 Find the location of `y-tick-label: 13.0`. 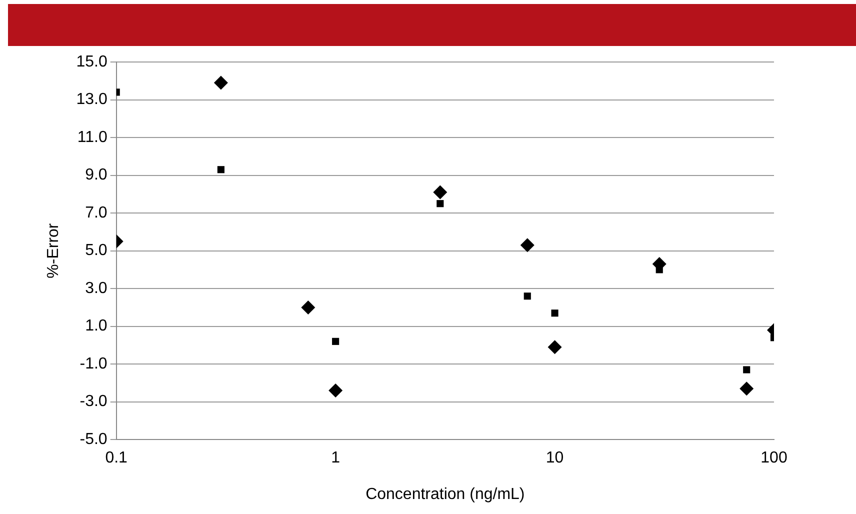

y-tick-label: 13.0 is located at coordinates (92, 99).